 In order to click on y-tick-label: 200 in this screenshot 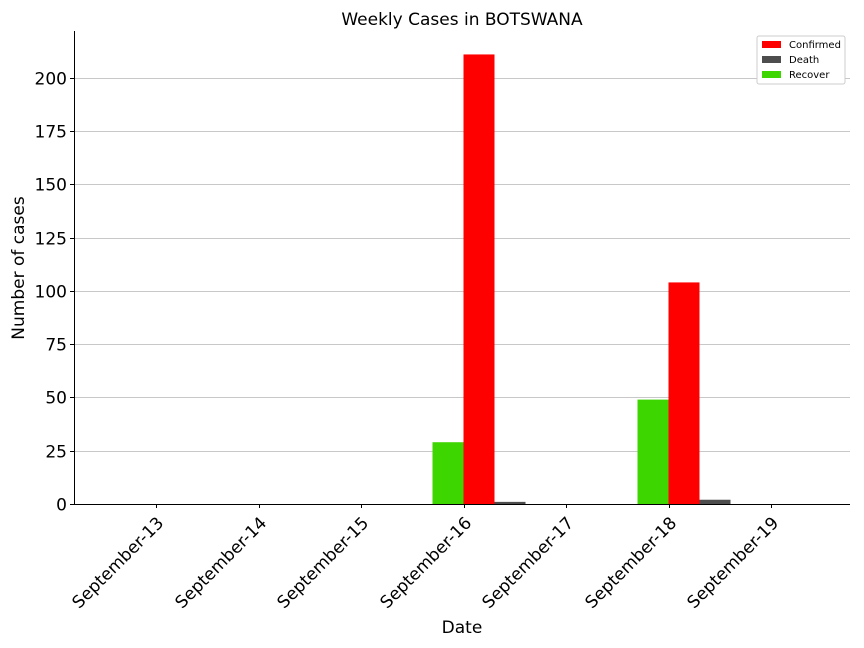, I will do `click(51, 80)`.